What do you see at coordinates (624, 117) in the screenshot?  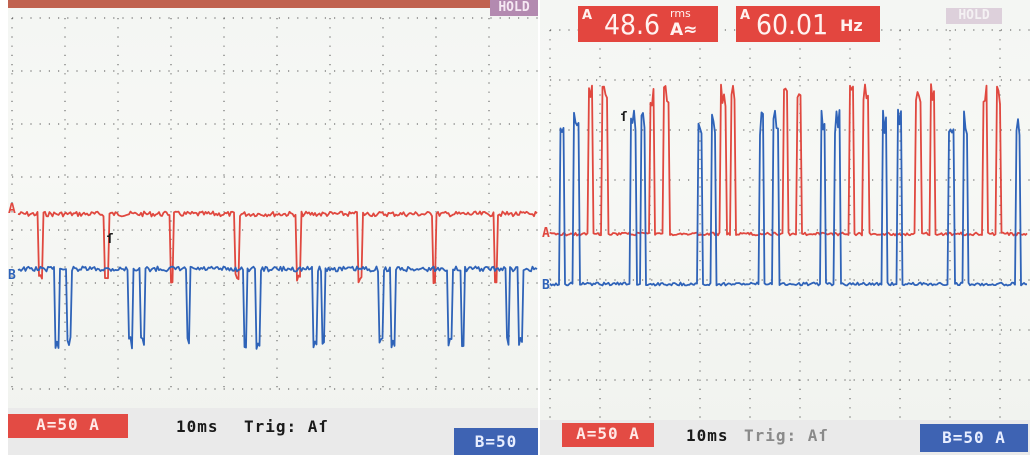 I see `right-trigger-marker: ſ` at bounding box center [624, 117].